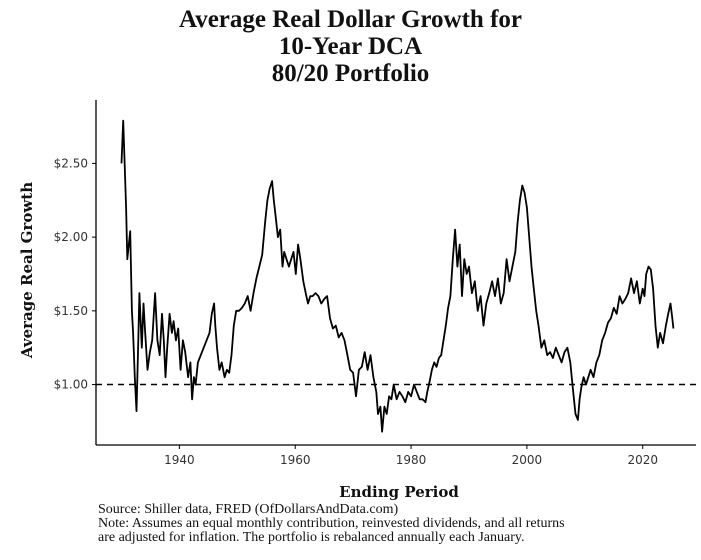 This screenshot has height=560, width=701. Describe the element at coordinates (71, 311) in the screenshot. I see `y-tick-label: $1.50` at that location.